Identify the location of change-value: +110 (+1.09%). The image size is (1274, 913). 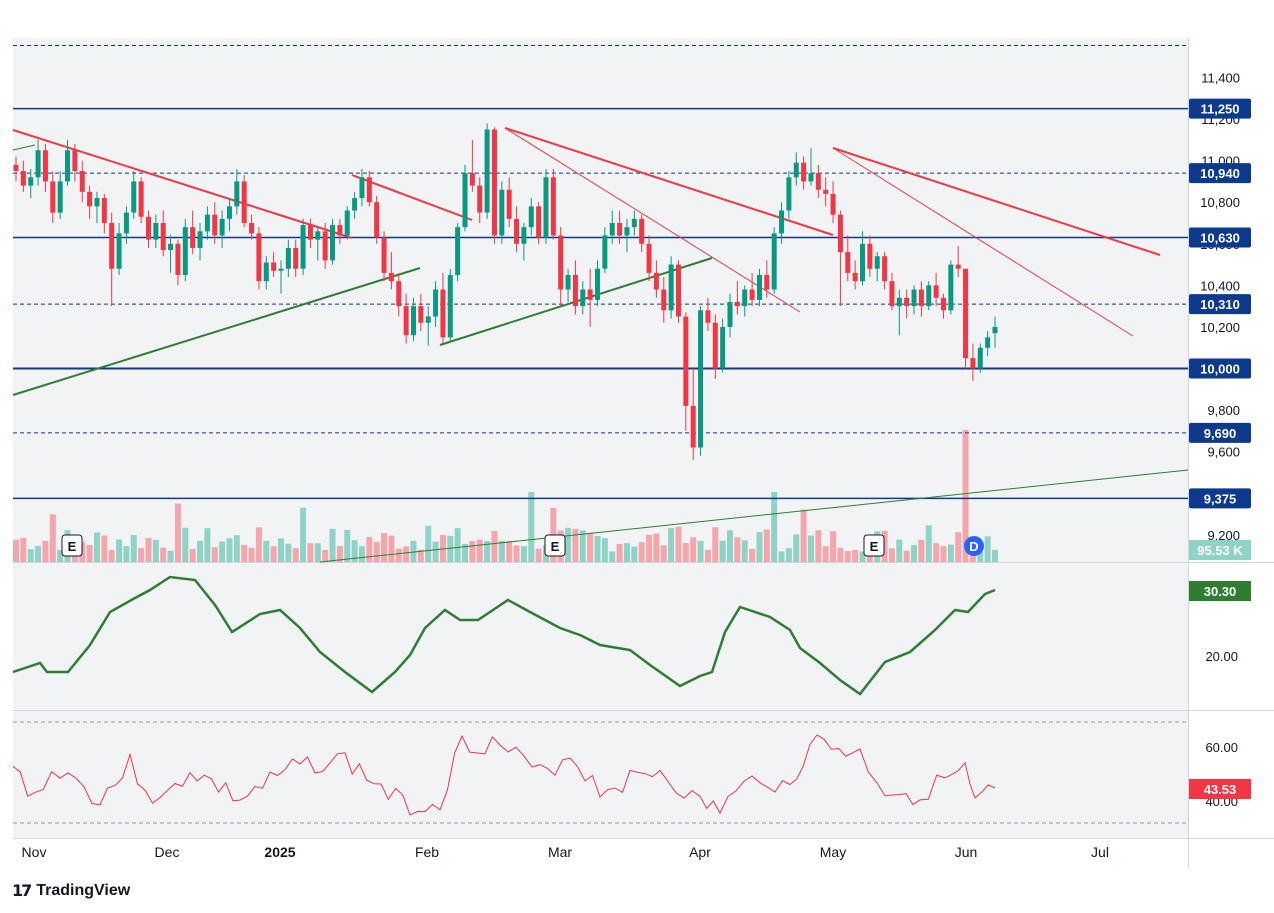
(530, 52).